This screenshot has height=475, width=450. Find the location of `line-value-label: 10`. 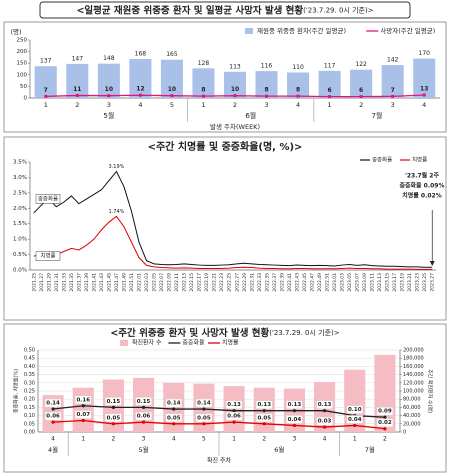

line-value-label: 10 is located at coordinates (235, 89).